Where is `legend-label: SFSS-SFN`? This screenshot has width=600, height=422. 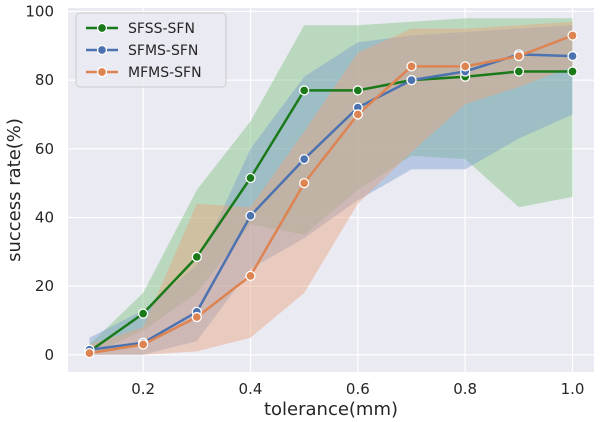 legend-label: SFSS-SFN is located at coordinates (161, 29).